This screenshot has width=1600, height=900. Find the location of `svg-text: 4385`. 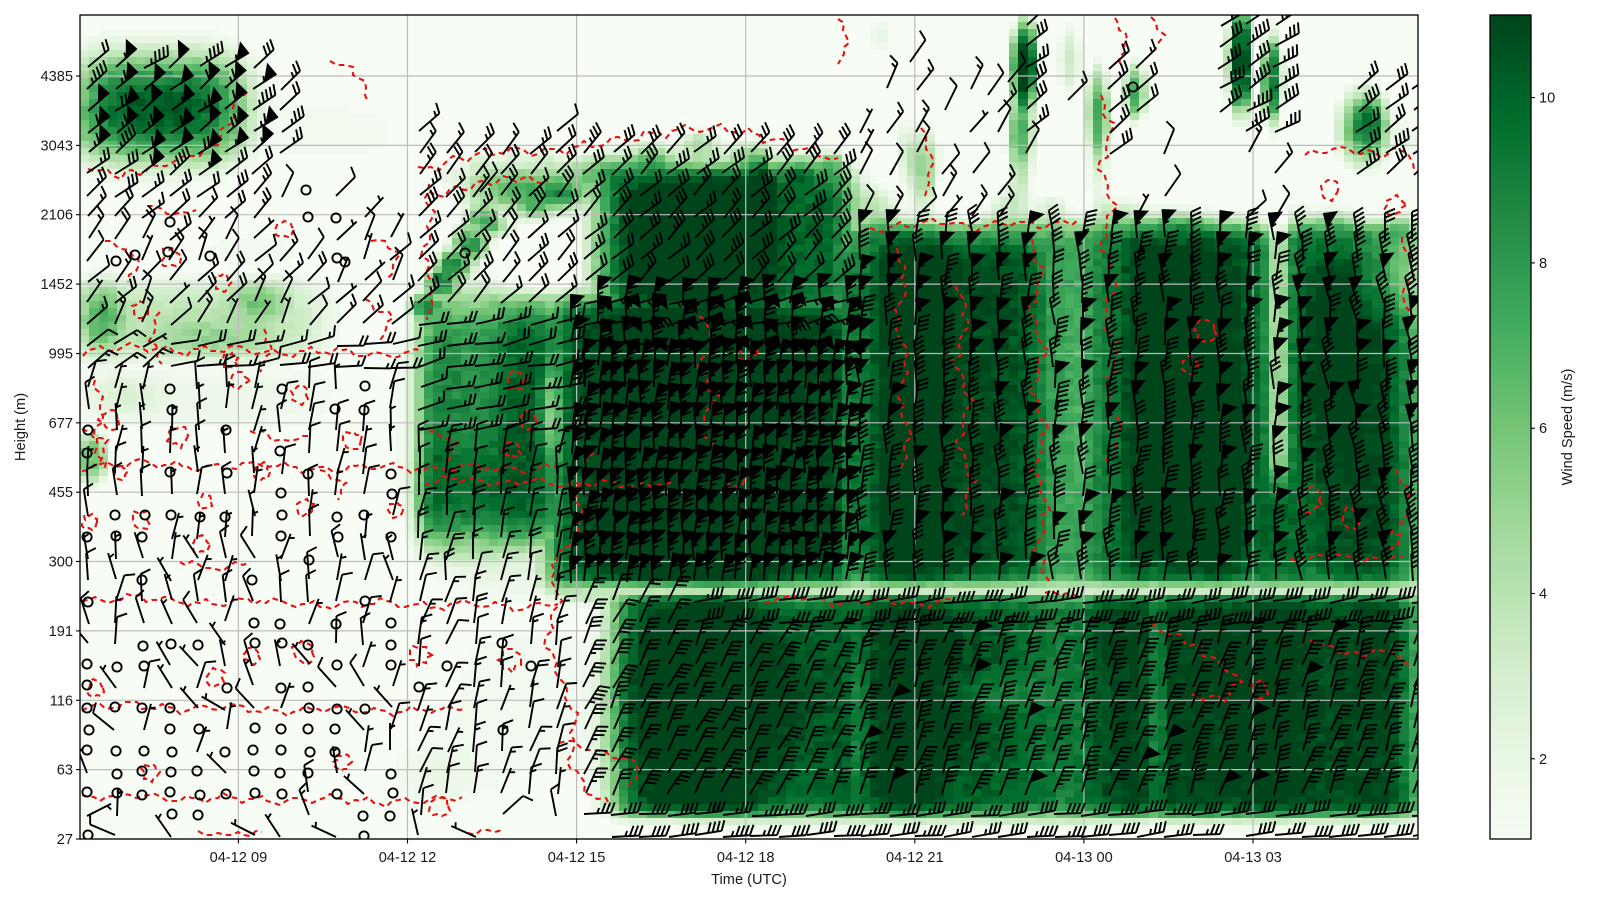

svg-text: 4385 is located at coordinates (57, 77).